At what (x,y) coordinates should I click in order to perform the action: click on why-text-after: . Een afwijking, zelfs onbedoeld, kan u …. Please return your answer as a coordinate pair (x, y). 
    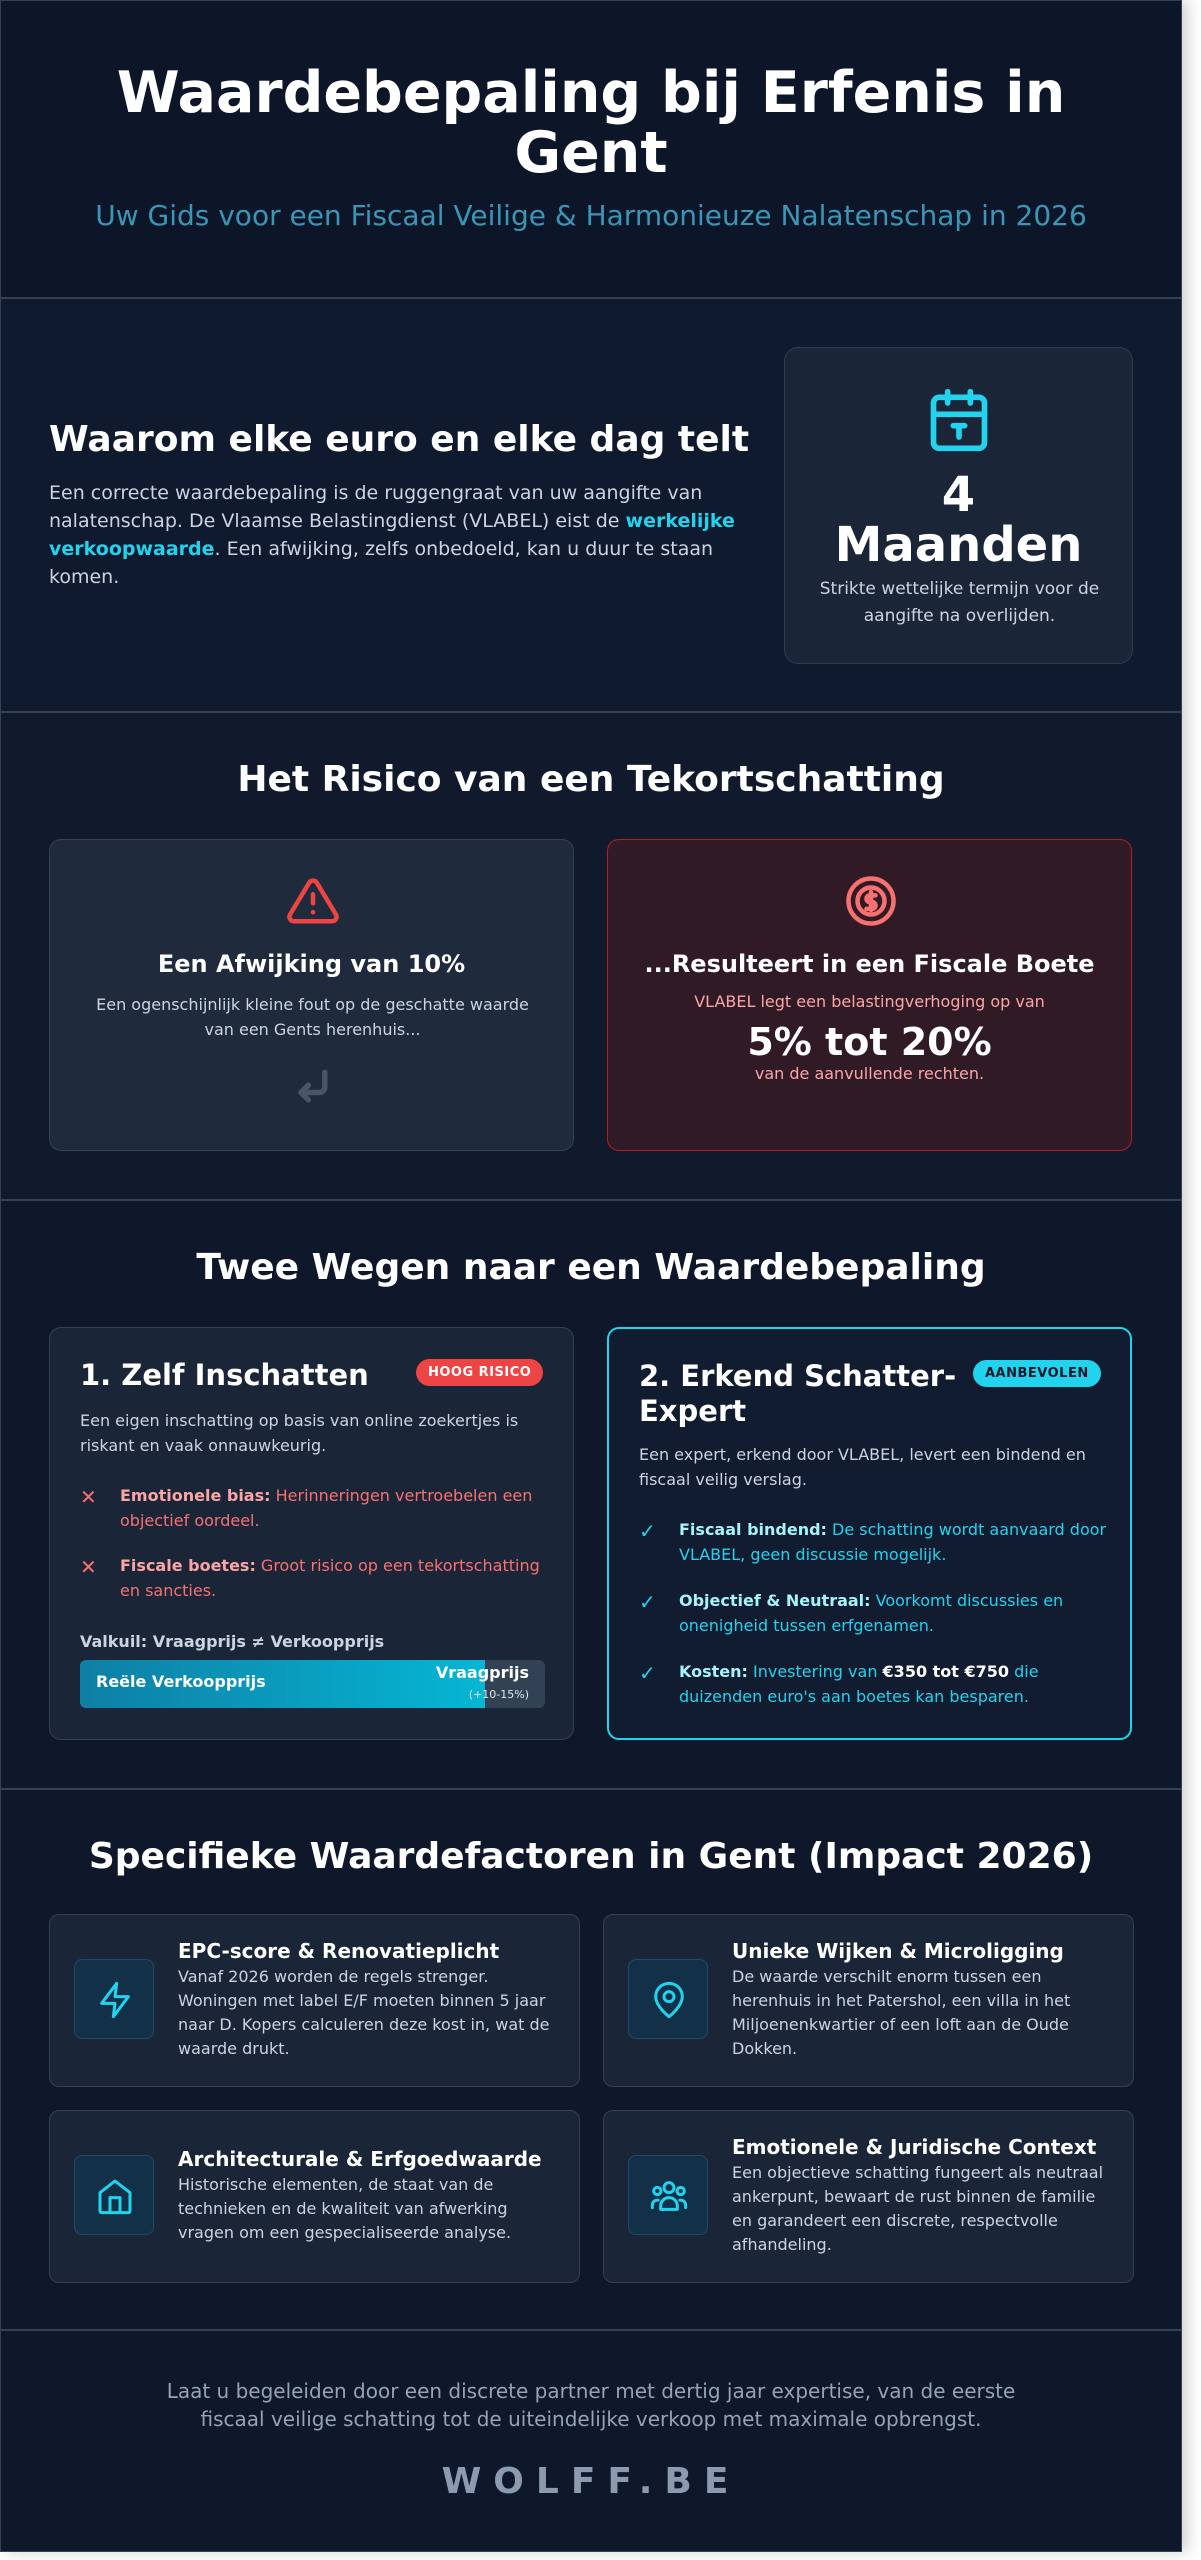
    Looking at the image, I should click on (381, 563).